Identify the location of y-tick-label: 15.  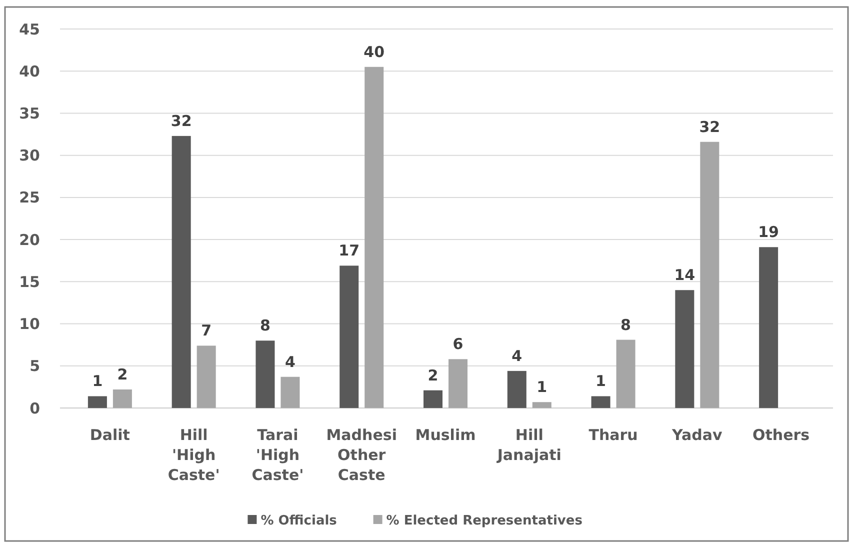
(29, 281).